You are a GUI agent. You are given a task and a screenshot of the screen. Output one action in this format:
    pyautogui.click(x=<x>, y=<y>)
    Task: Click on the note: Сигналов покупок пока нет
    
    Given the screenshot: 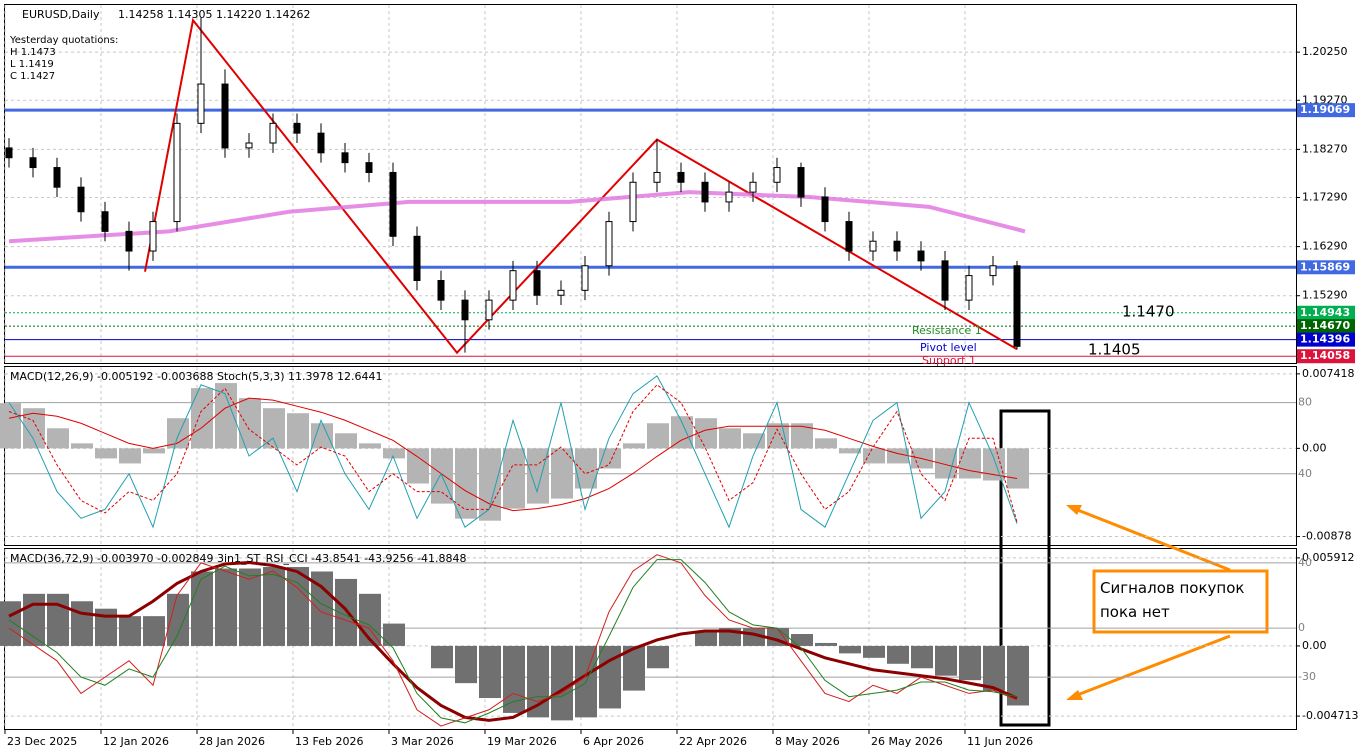 What is the action you would take?
    pyautogui.click(x=1172, y=600)
    